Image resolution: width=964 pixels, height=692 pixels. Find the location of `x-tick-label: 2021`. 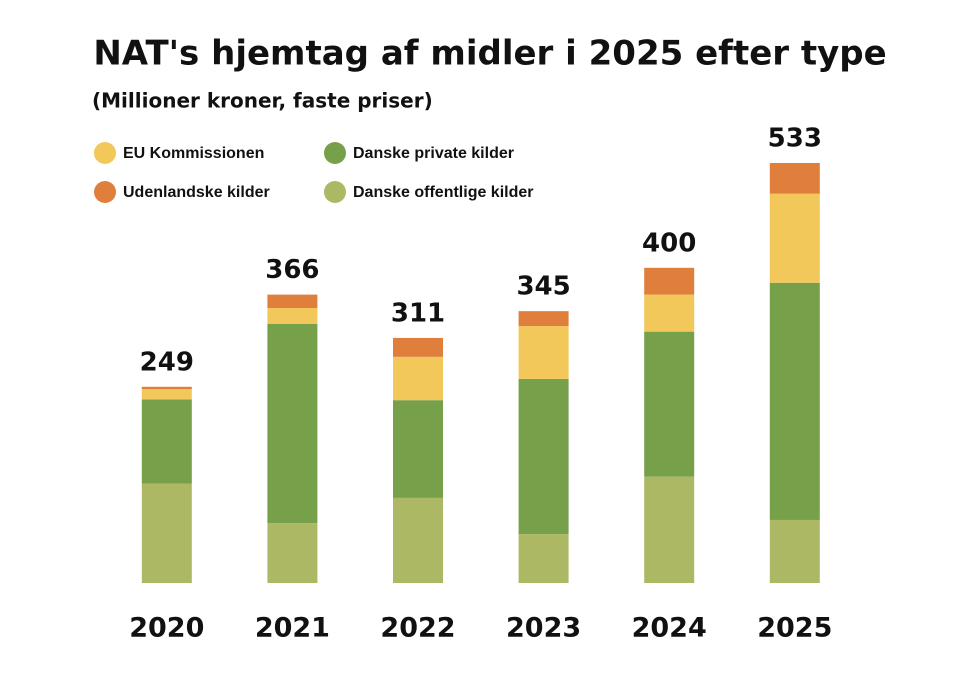

x-tick-label: 2021 is located at coordinates (292, 628).